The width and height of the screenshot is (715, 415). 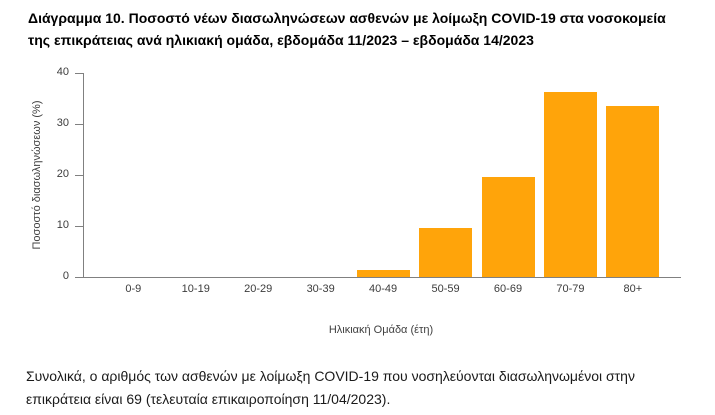 I want to click on y-tick-label: 10, so click(x=62, y=225).